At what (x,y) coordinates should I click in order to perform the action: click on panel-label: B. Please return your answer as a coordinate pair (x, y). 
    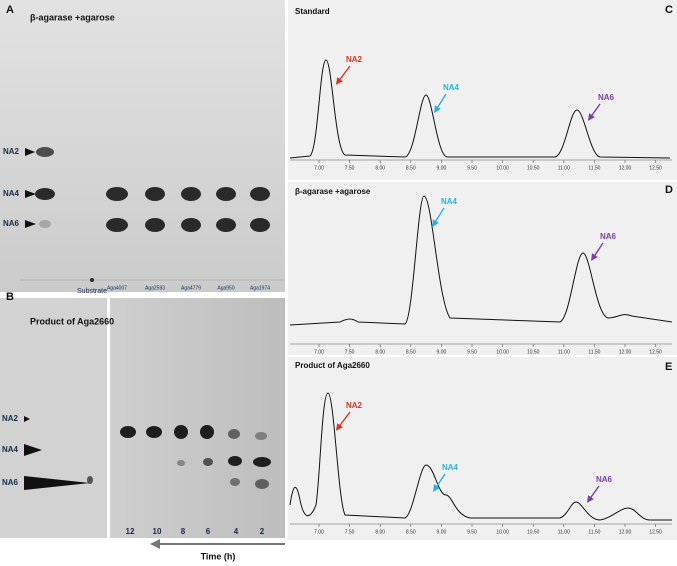
    Looking at the image, I should click on (10, 297).